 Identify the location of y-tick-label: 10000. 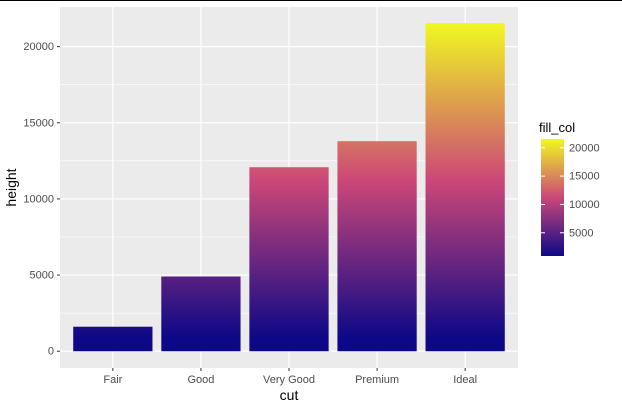
(38, 199).